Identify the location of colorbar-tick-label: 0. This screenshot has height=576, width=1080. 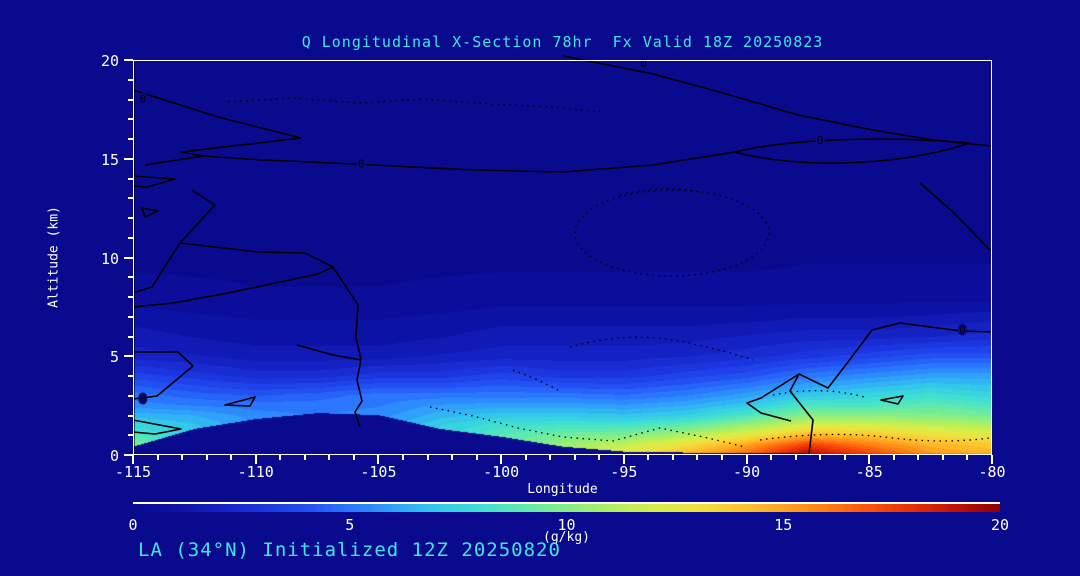
(133, 525).